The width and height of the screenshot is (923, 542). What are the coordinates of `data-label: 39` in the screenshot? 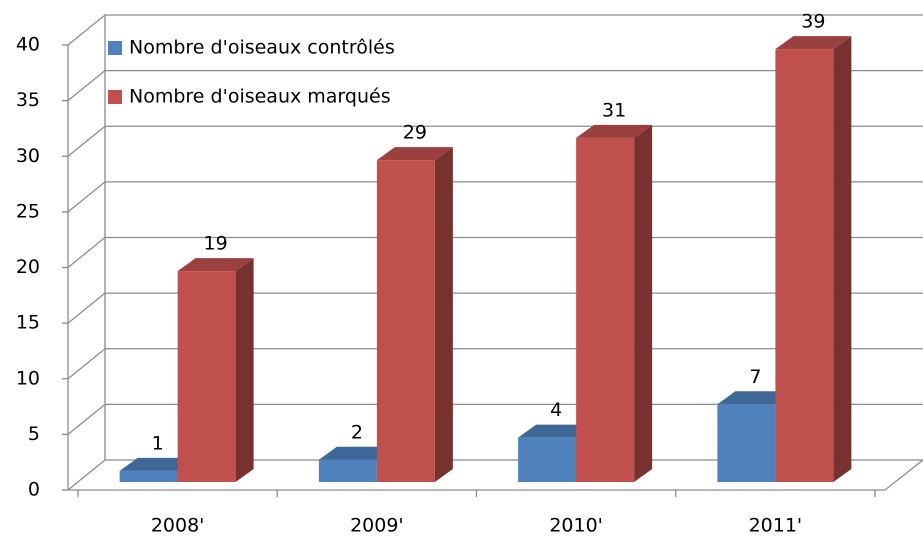 It's located at (813, 22).